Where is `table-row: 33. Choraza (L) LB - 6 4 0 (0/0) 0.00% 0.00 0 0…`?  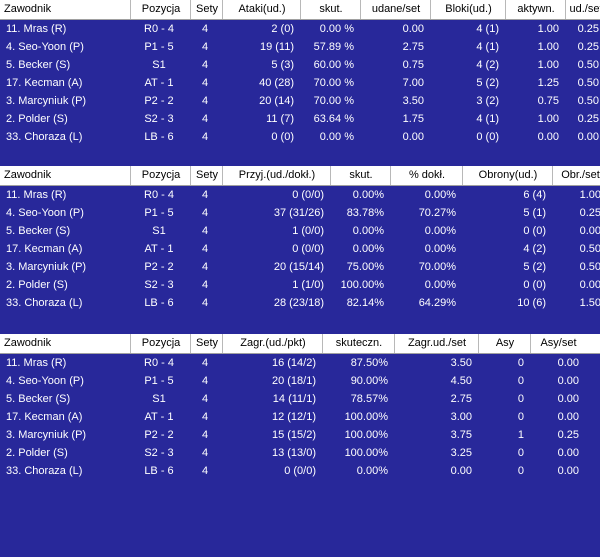
table-row: 33. Choraza (L) LB - 6 4 0 (0/0) 0.00% 0.00 0 0… is located at coordinates (300, 471).